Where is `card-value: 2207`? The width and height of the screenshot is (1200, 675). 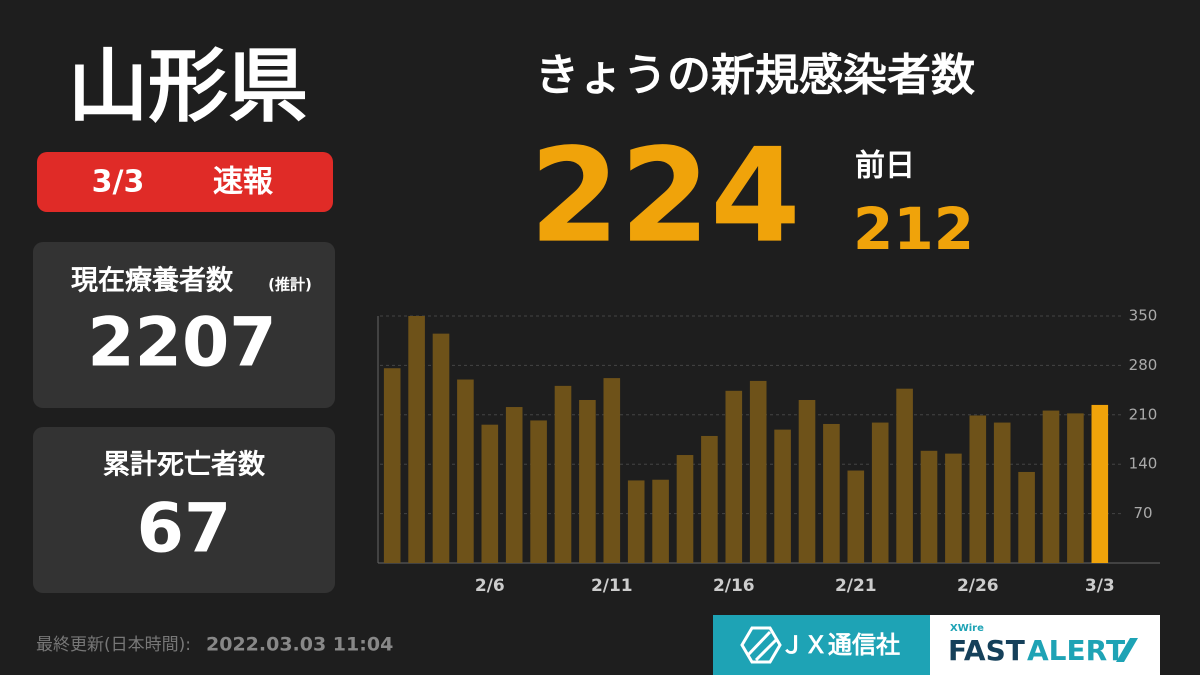 card-value: 2207 is located at coordinates (181, 343).